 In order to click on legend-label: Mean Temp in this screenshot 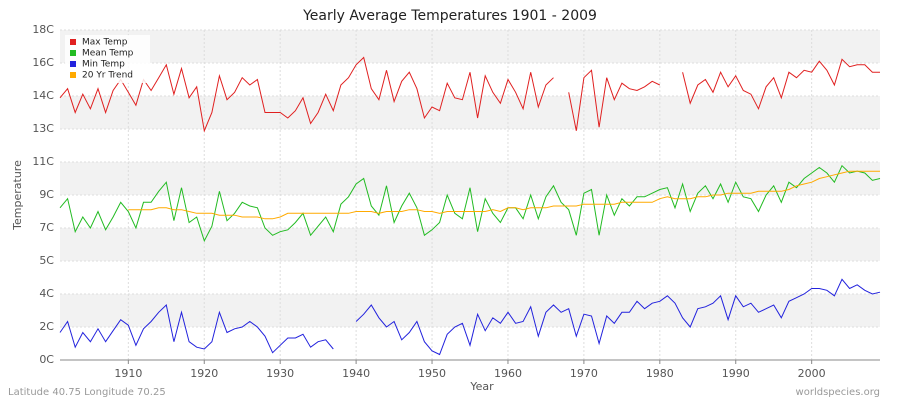, I will do `click(108, 54)`.